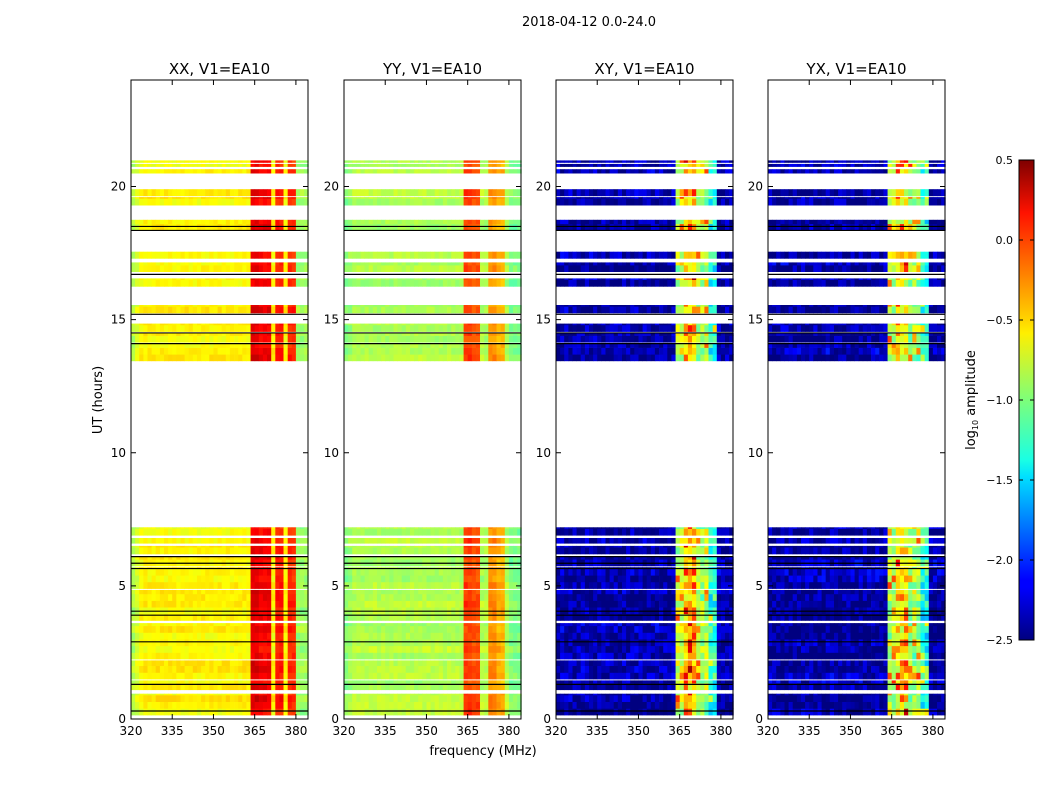  Describe the element at coordinates (331, 453) in the screenshot. I see `y-tick-label: 10` at that location.